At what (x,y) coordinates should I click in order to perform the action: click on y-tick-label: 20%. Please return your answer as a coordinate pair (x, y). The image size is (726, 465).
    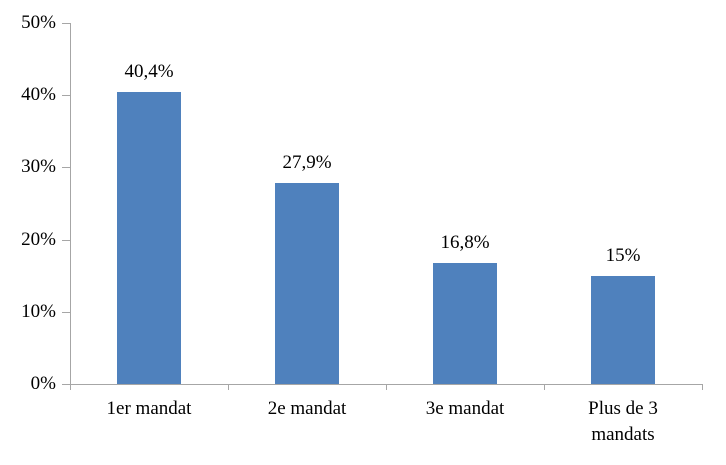
    Looking at the image, I should click on (38, 239).